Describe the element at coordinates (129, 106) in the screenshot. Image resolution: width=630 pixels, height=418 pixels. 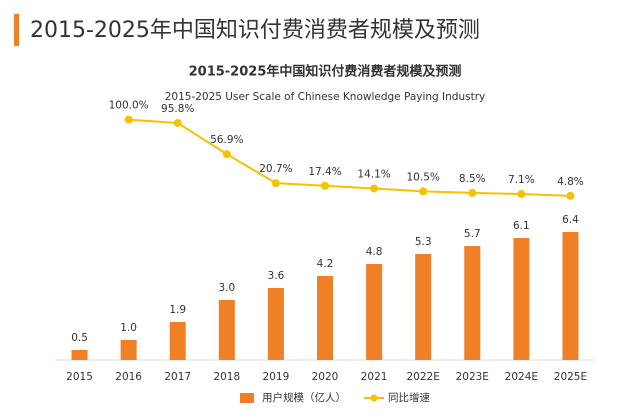
I see `line-value-label: 100.0%` at that location.